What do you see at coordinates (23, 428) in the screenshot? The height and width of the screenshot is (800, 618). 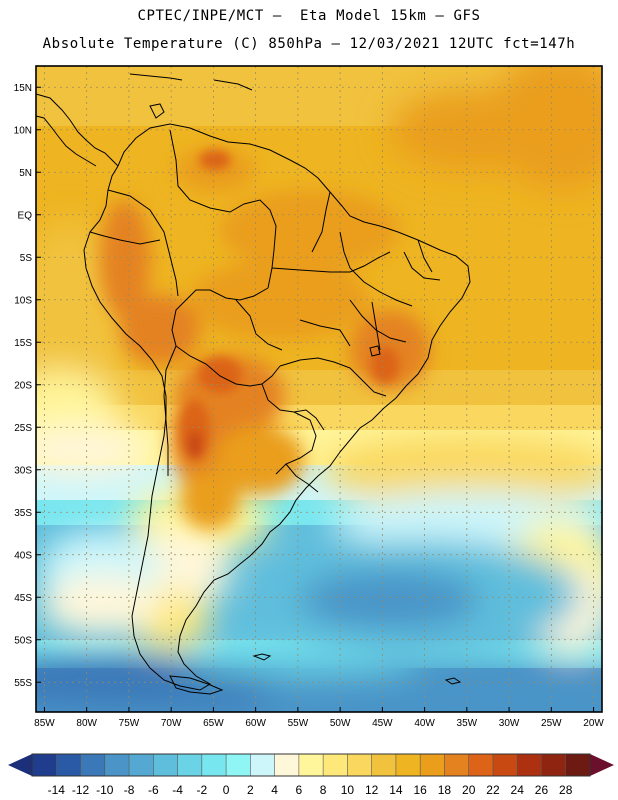 I see `lat-label: 25S` at bounding box center [23, 428].